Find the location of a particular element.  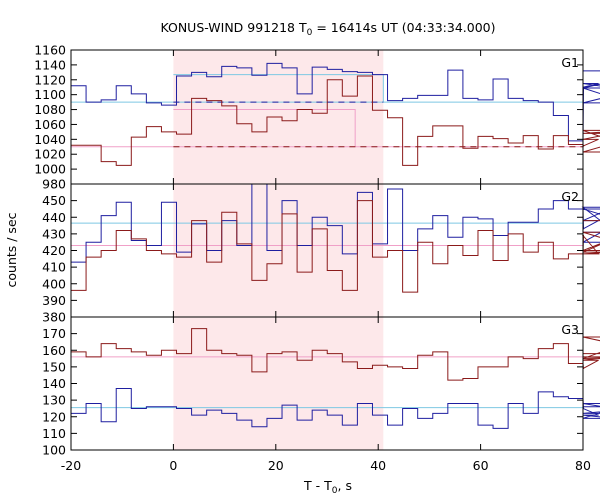

x-axis-label: T - T0, s is located at coordinates (327, 487).